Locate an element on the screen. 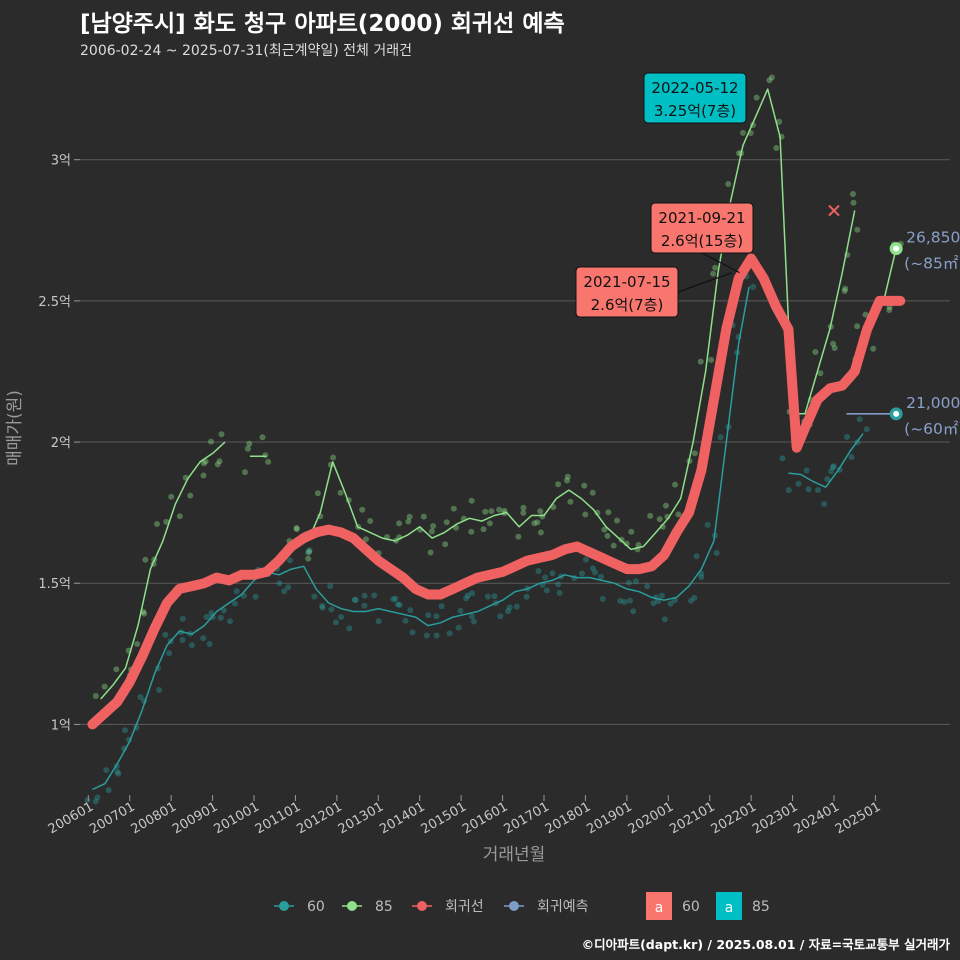  x-tick-label: 202001 is located at coordinates (651, 818).